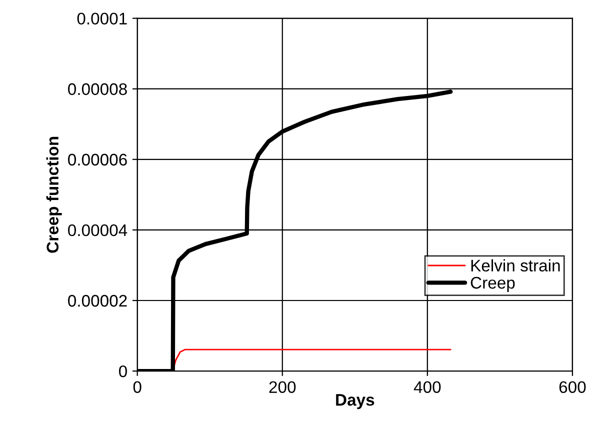  Describe the element at coordinates (515, 265) in the screenshot. I see `legend-label: Kelvin strain` at that location.